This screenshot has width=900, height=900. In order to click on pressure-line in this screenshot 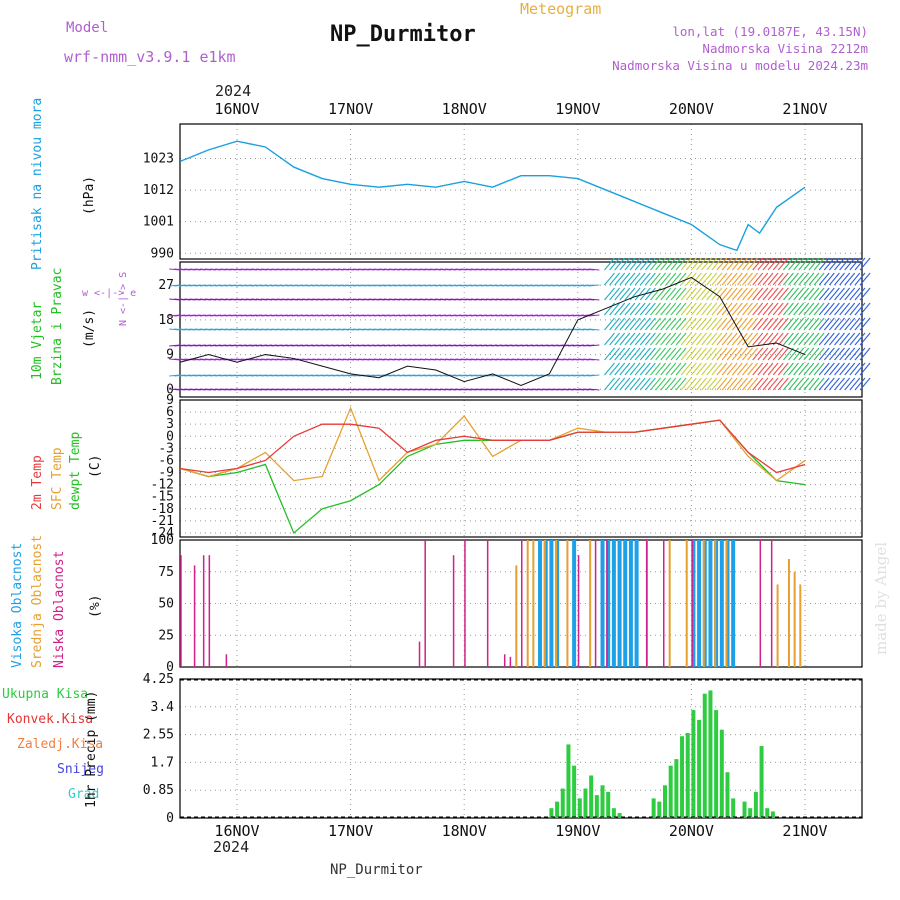, I will do `click(492, 196)`.